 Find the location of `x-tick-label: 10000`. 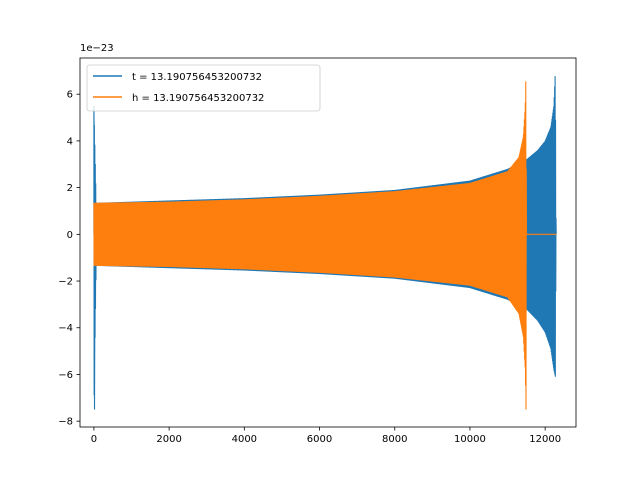

x-tick-label: 10000 is located at coordinates (470, 439).